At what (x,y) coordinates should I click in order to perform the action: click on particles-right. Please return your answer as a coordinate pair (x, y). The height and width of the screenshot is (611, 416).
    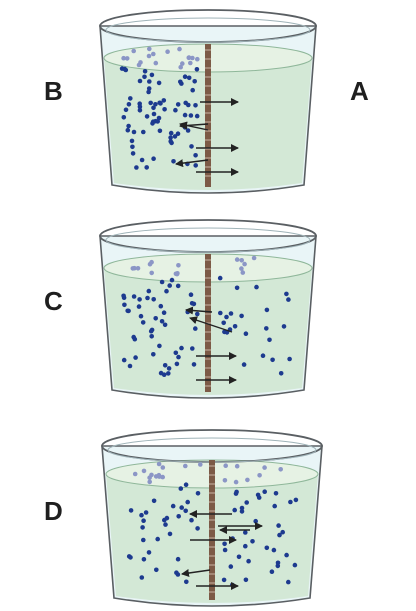
    Looking at the image, I should click on (260, 525).